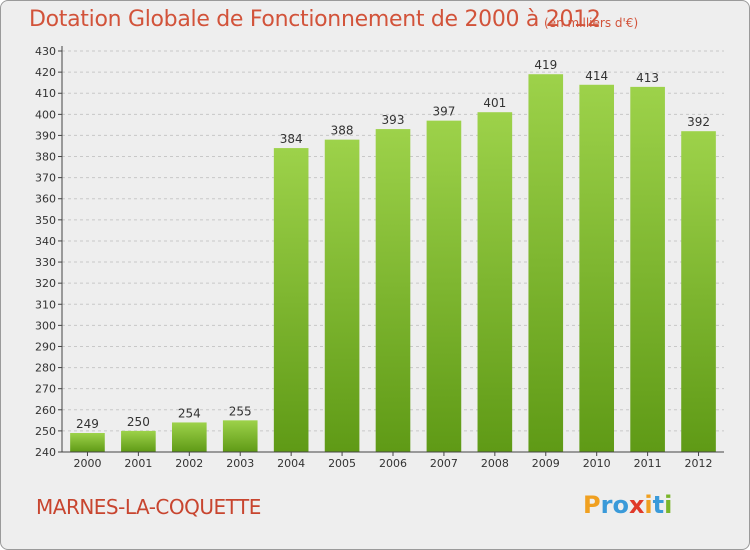 This screenshot has width=750, height=550. What do you see at coordinates (138, 422) in the screenshot?
I see `bar-value-label: 250` at bounding box center [138, 422].